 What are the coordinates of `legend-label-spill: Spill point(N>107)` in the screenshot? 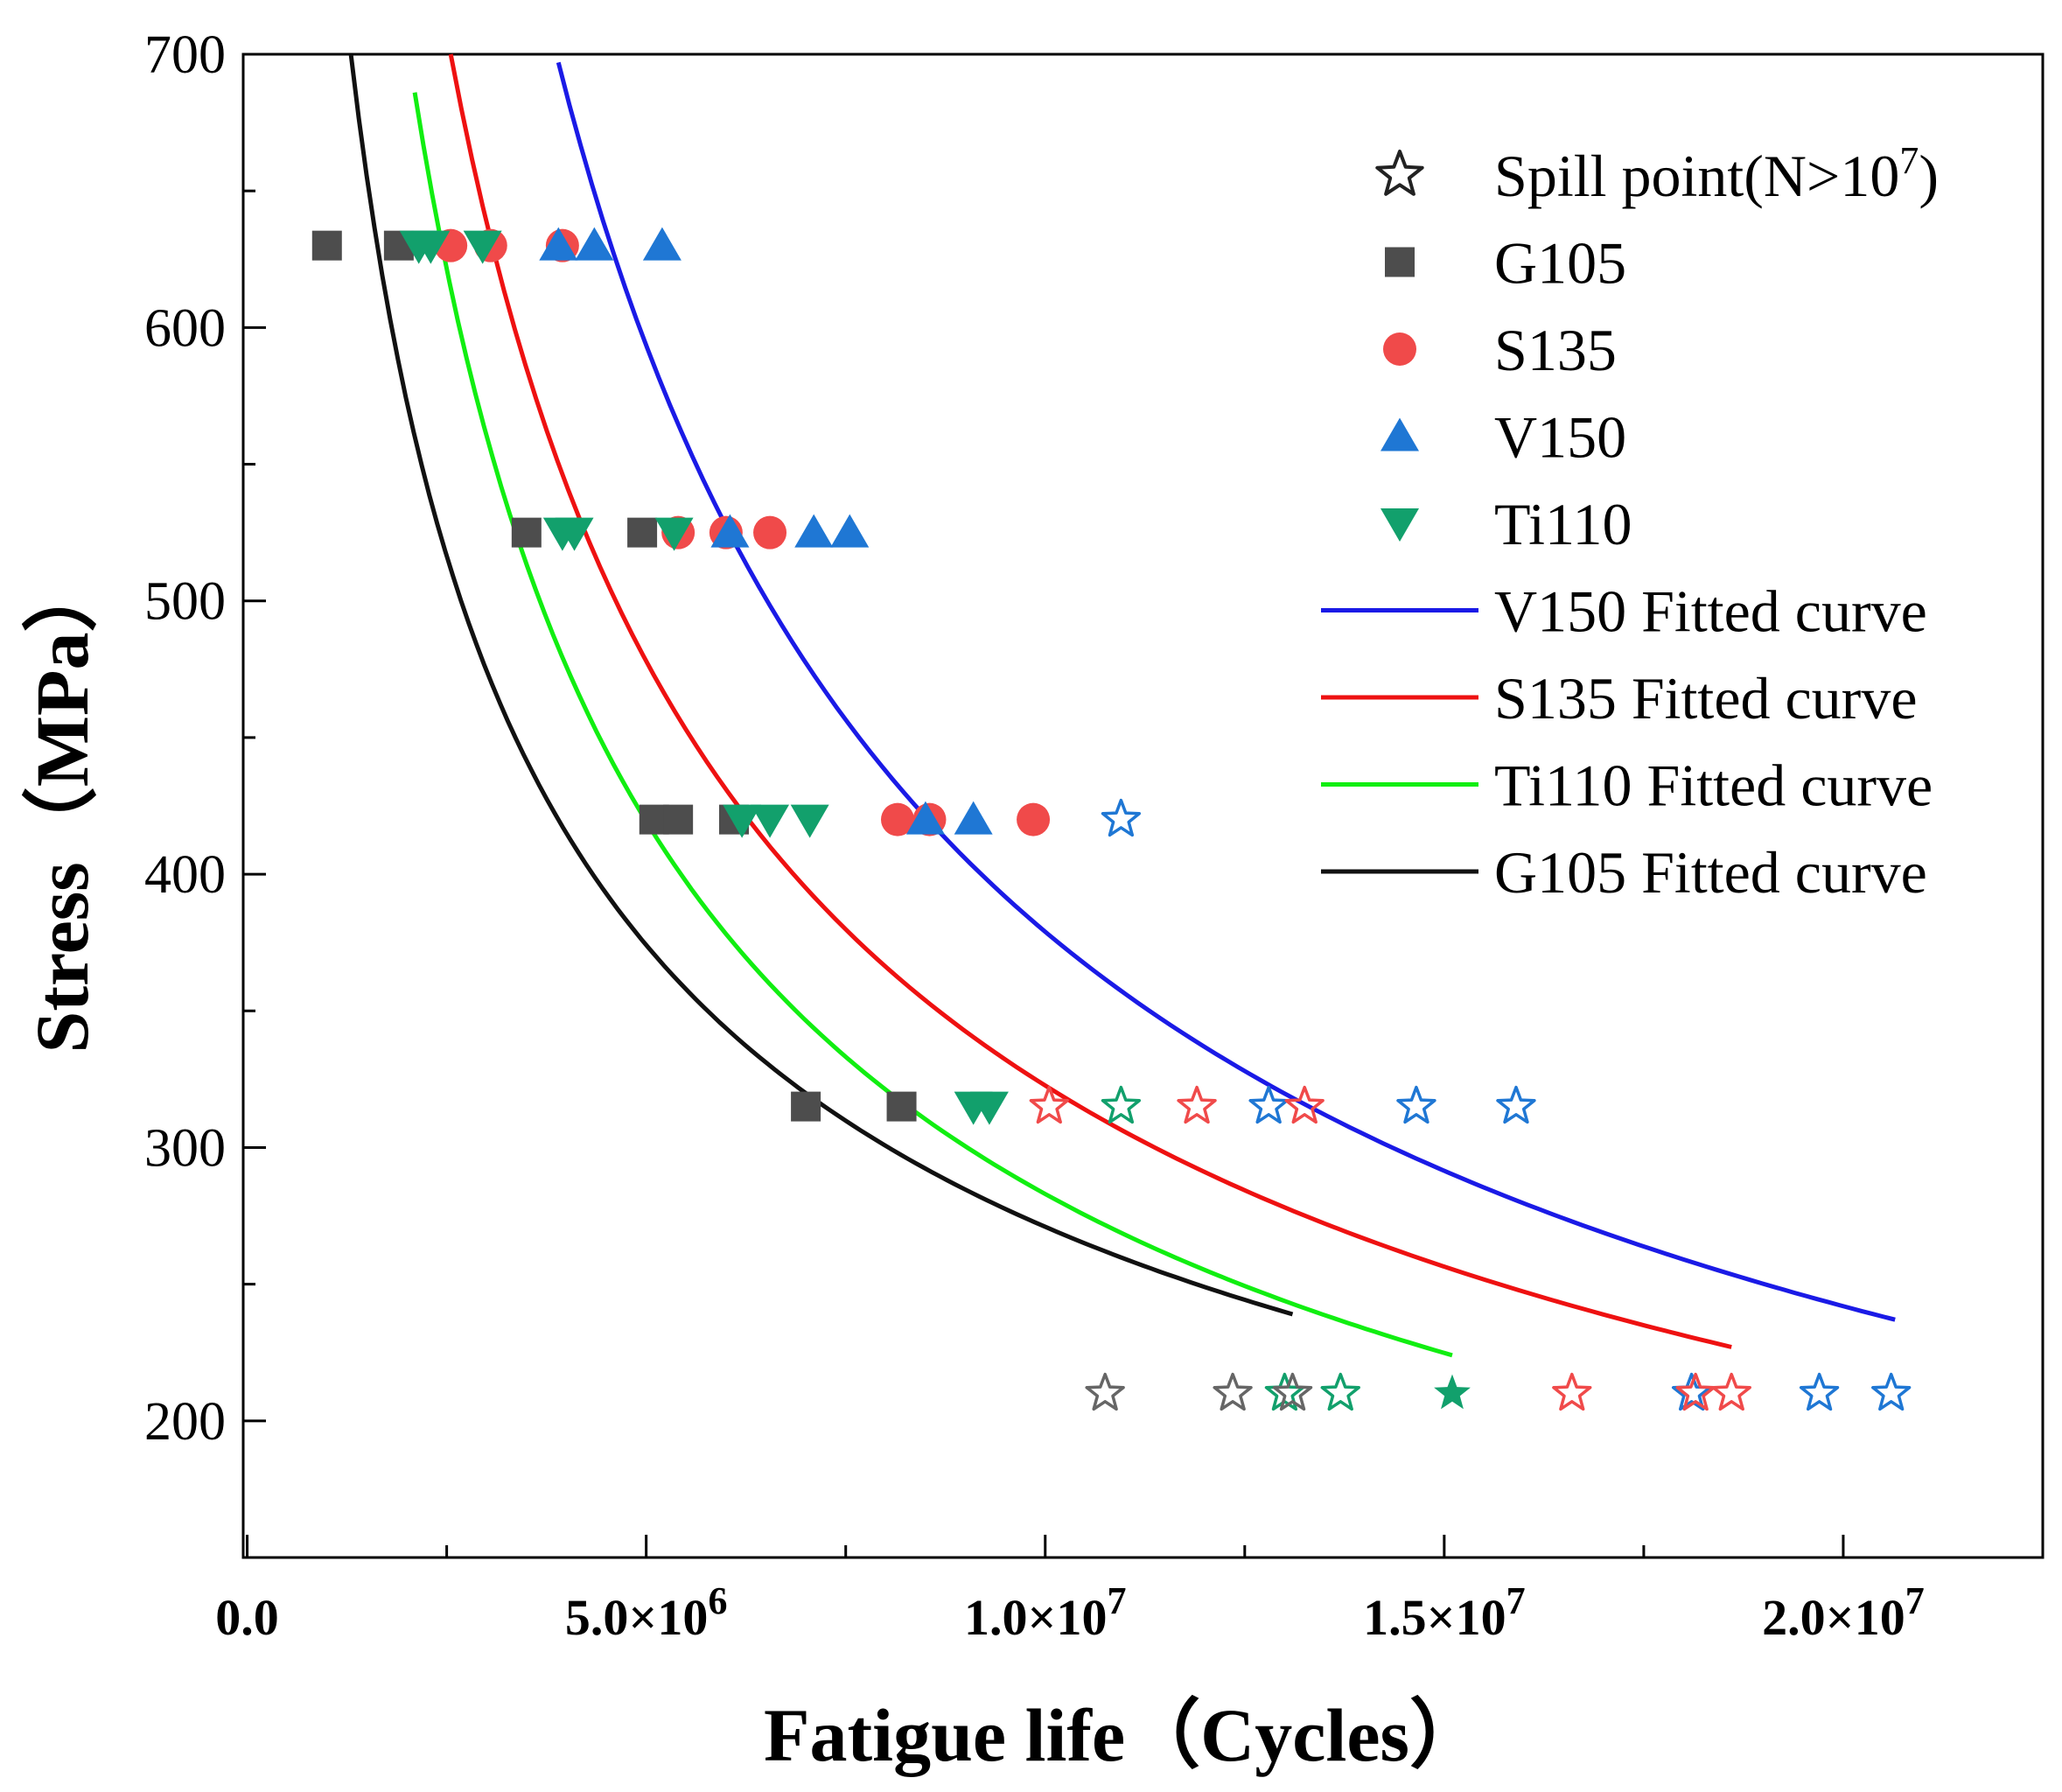 It's located at (1716, 174).